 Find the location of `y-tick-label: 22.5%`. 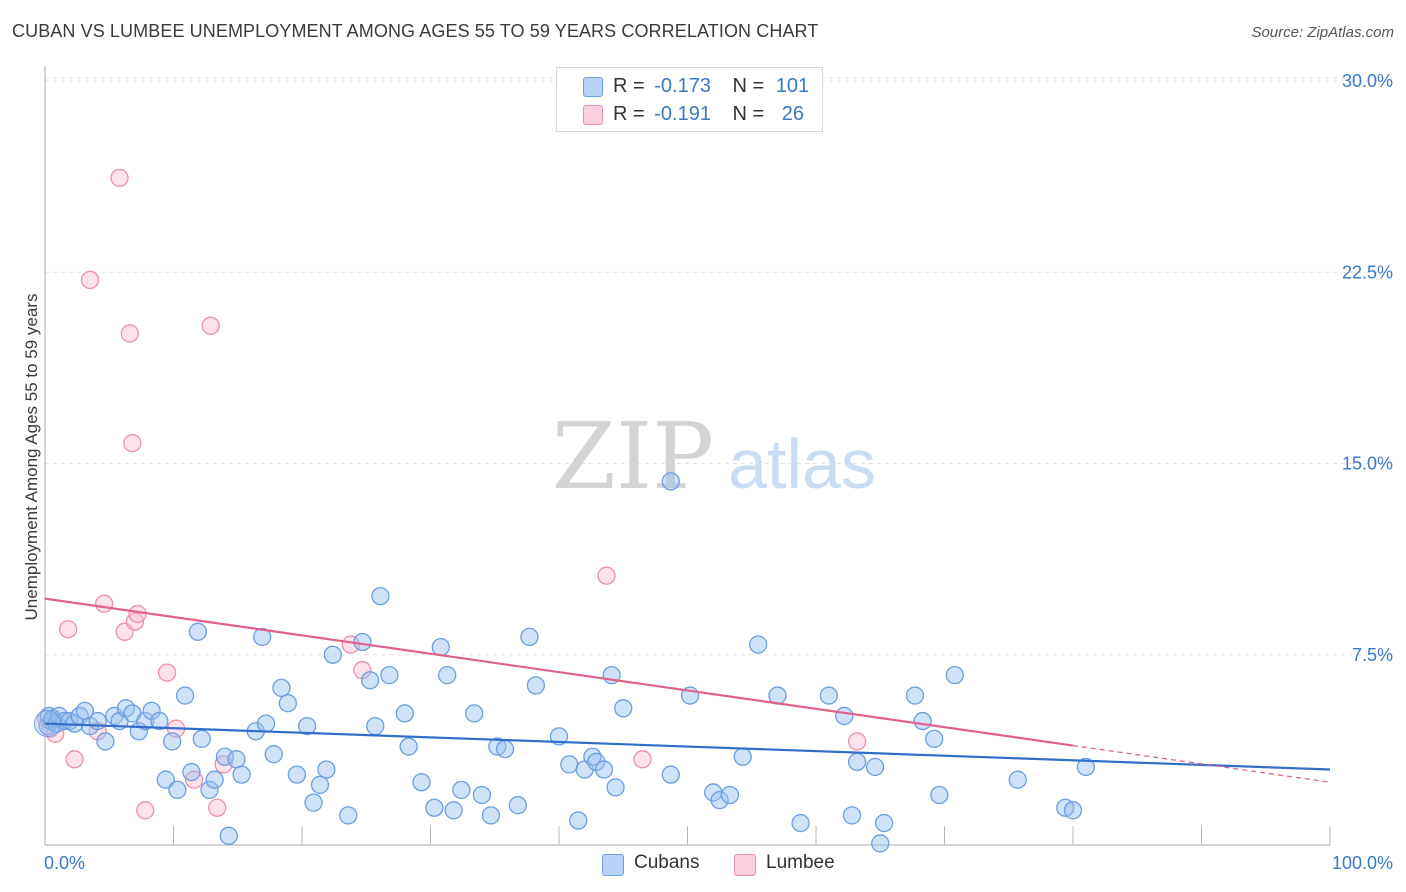

y-tick-label: 22.5% is located at coordinates (1367, 272).